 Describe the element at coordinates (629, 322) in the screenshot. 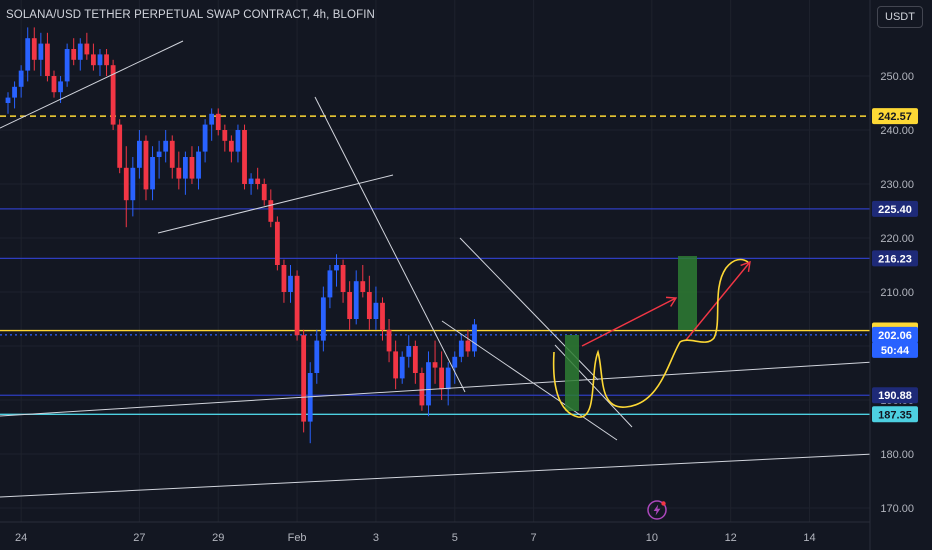

I see `arrow-line` at that location.